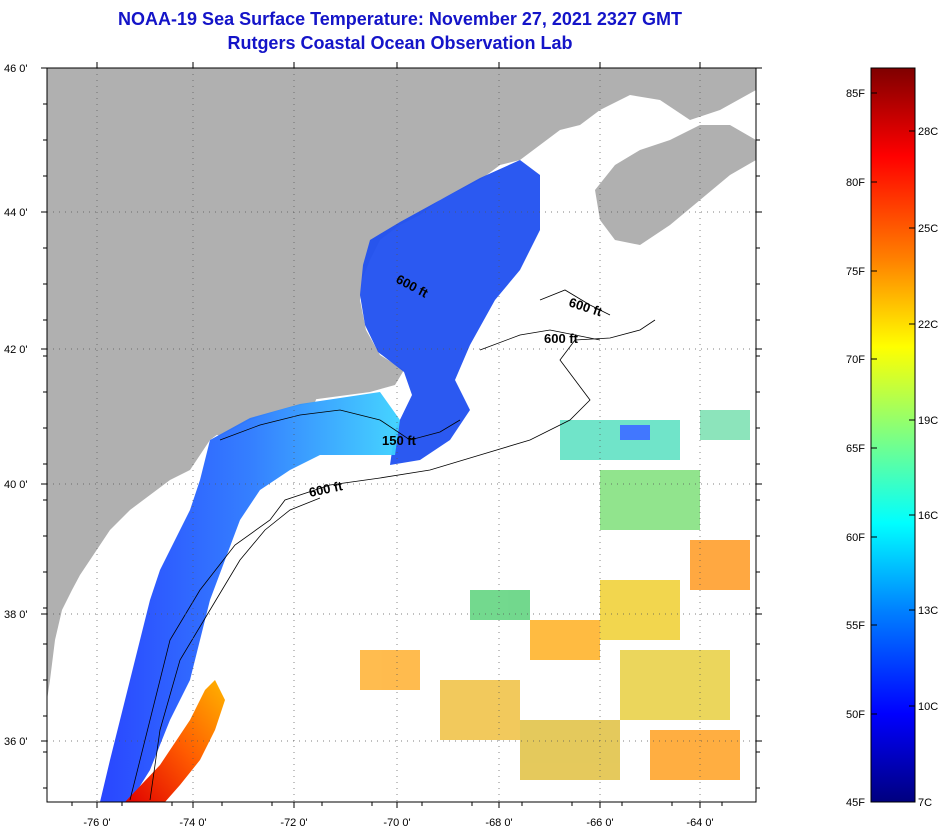 The width and height of the screenshot is (944, 832). Describe the element at coordinates (928, 325) in the screenshot. I see `colorbar-c-label: 22C` at that location.